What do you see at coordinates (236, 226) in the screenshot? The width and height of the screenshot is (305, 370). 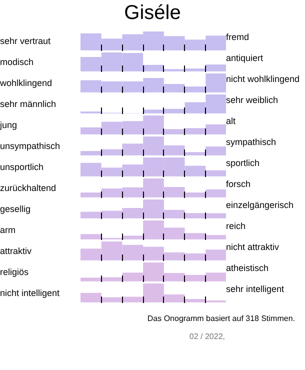 I see `y2-axis-title: reich` at bounding box center [236, 226].